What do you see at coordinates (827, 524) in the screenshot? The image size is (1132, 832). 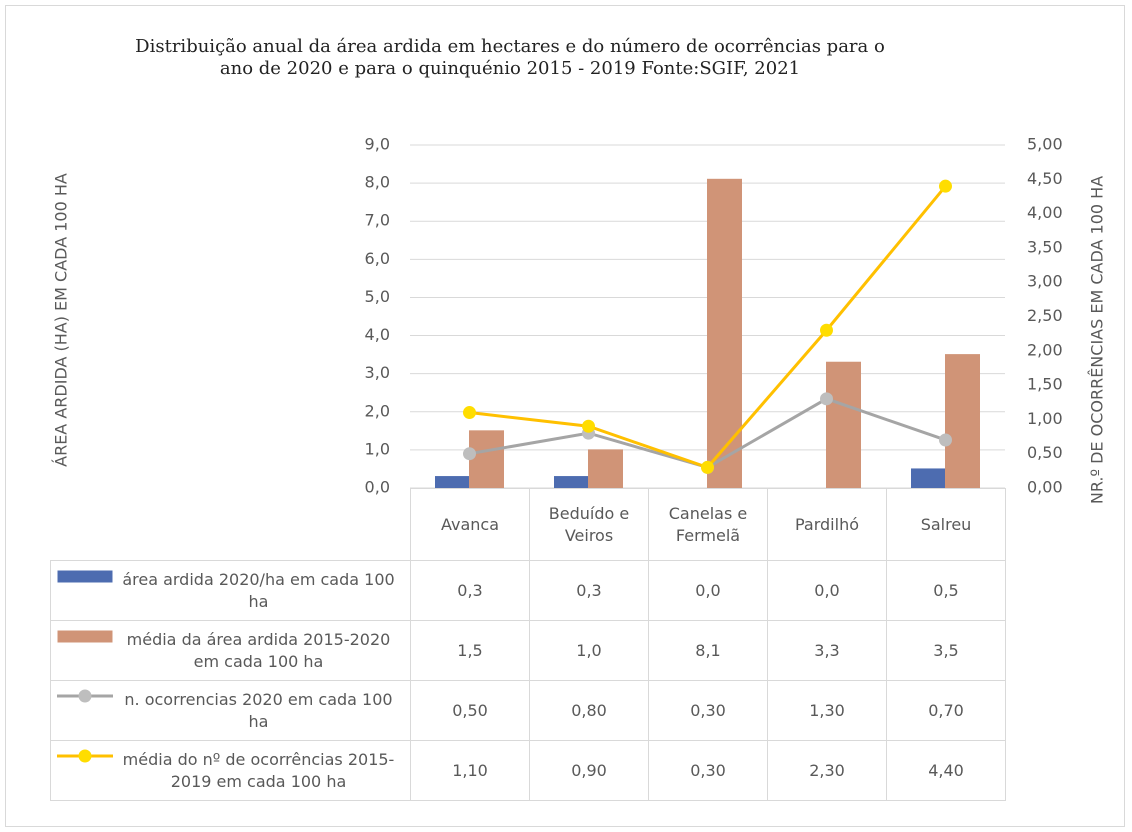 I see `table-header: Pardilhó` at bounding box center [827, 524].